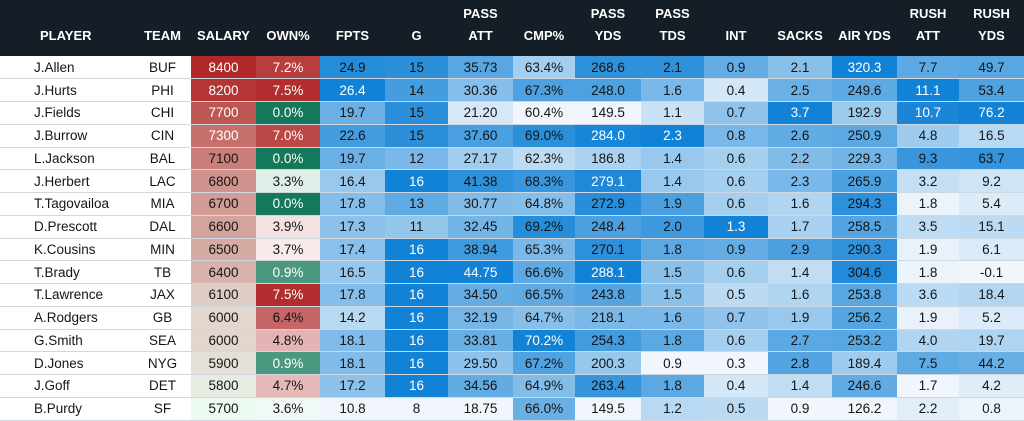 The image size is (1024, 421). Describe the element at coordinates (672, 159) in the screenshot. I see `cell-pass-tds: 1.4` at that location.